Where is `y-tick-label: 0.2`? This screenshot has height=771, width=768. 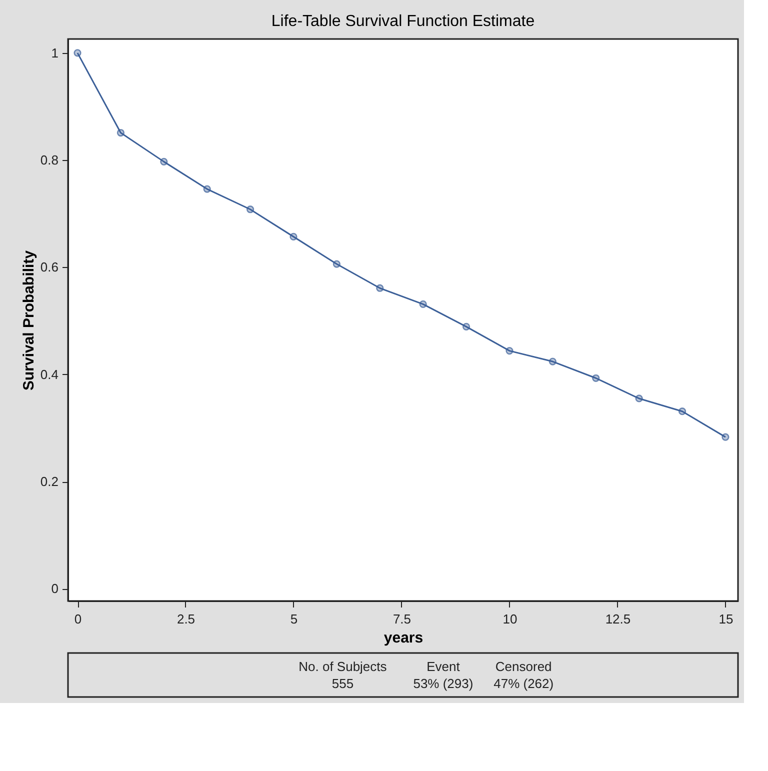
y-tick-label: 0.2 is located at coordinates (49, 482).